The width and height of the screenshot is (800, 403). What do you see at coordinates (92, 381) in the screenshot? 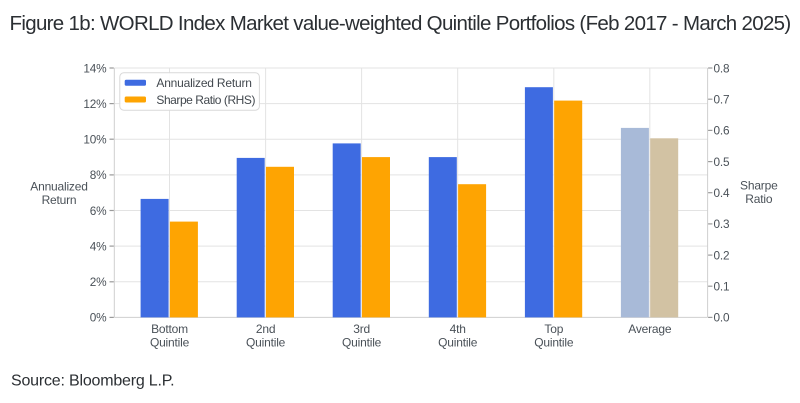
I see `svg-text: Source: Bloomberg L.P.` at bounding box center [92, 381].